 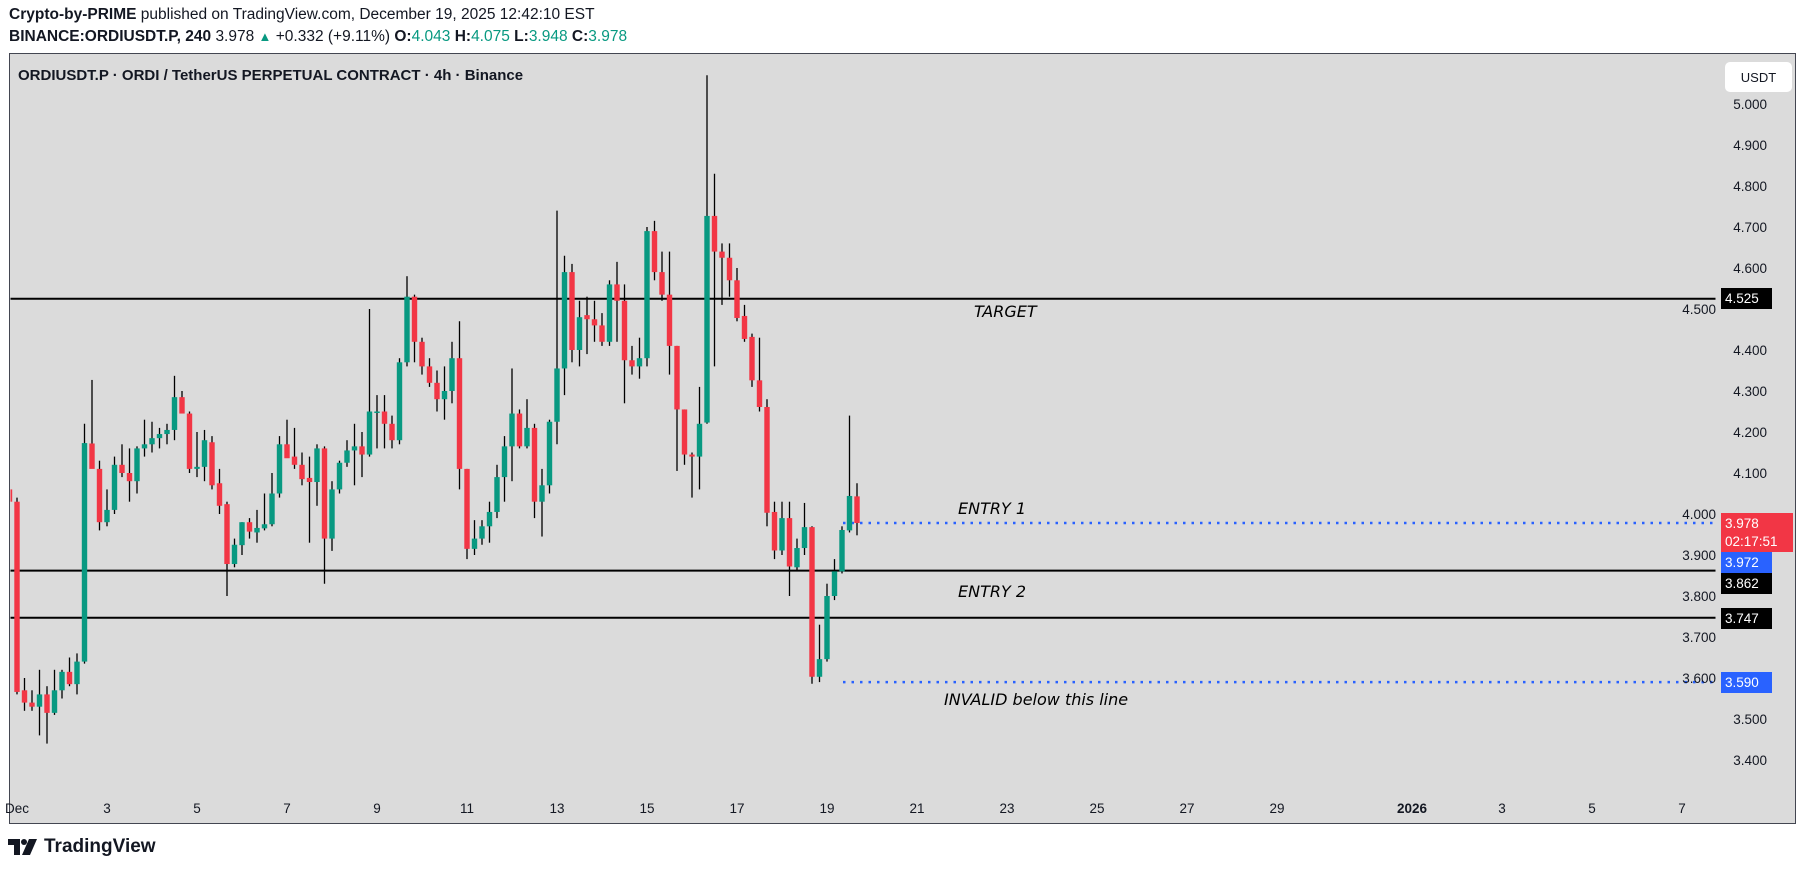 I want to click on annotation-entry-1: ENTRY 1, so click(x=992, y=508).